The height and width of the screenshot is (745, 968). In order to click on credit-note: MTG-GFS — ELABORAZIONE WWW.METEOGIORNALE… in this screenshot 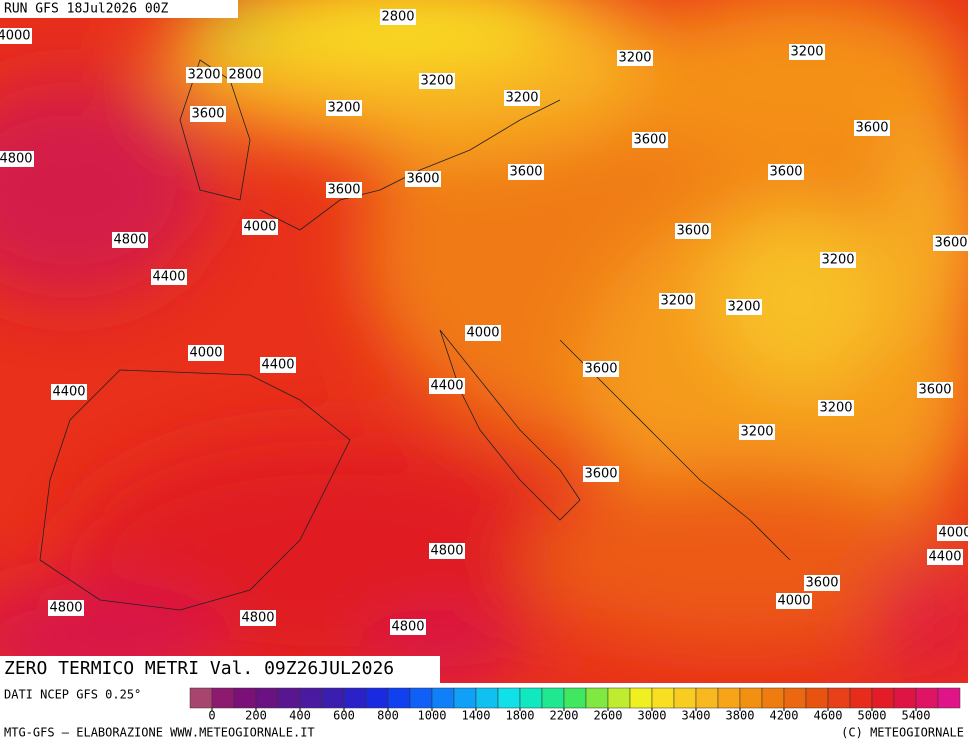, I will do `click(159, 733)`.